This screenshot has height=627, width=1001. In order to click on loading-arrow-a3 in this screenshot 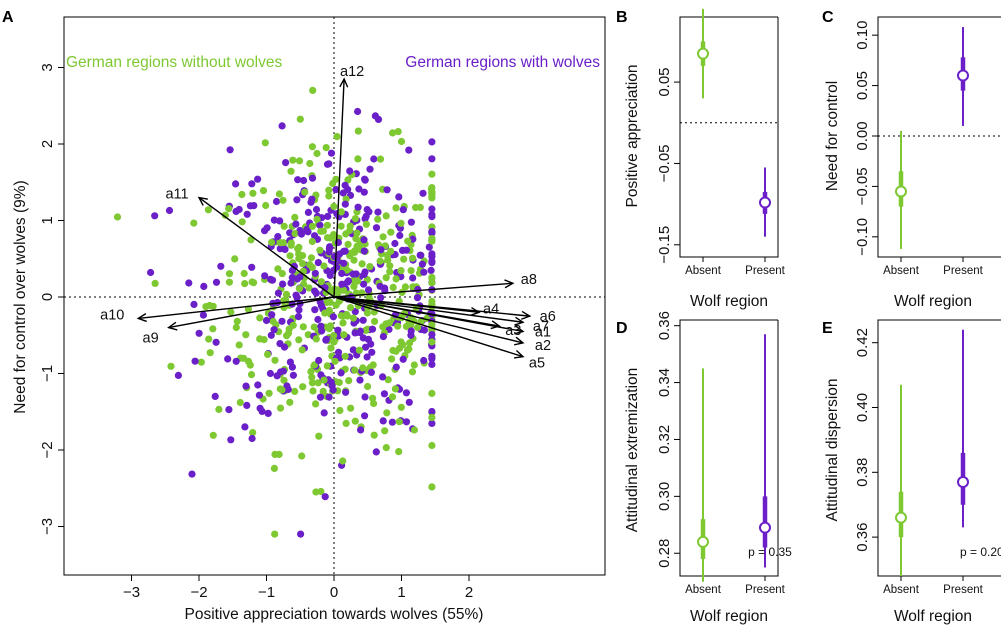, I will do `click(417, 313)`.